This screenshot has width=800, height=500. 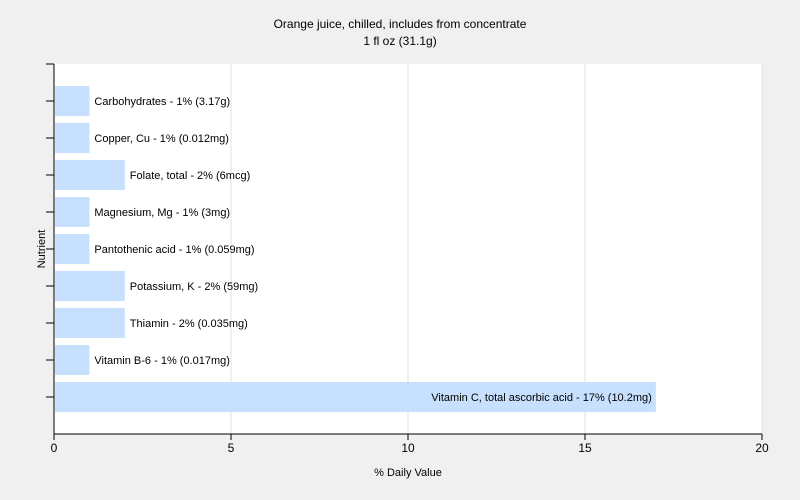 What do you see at coordinates (399, 41) in the screenshot?
I see `chart-subtitle: 1 fl oz (31.1g)` at bounding box center [399, 41].